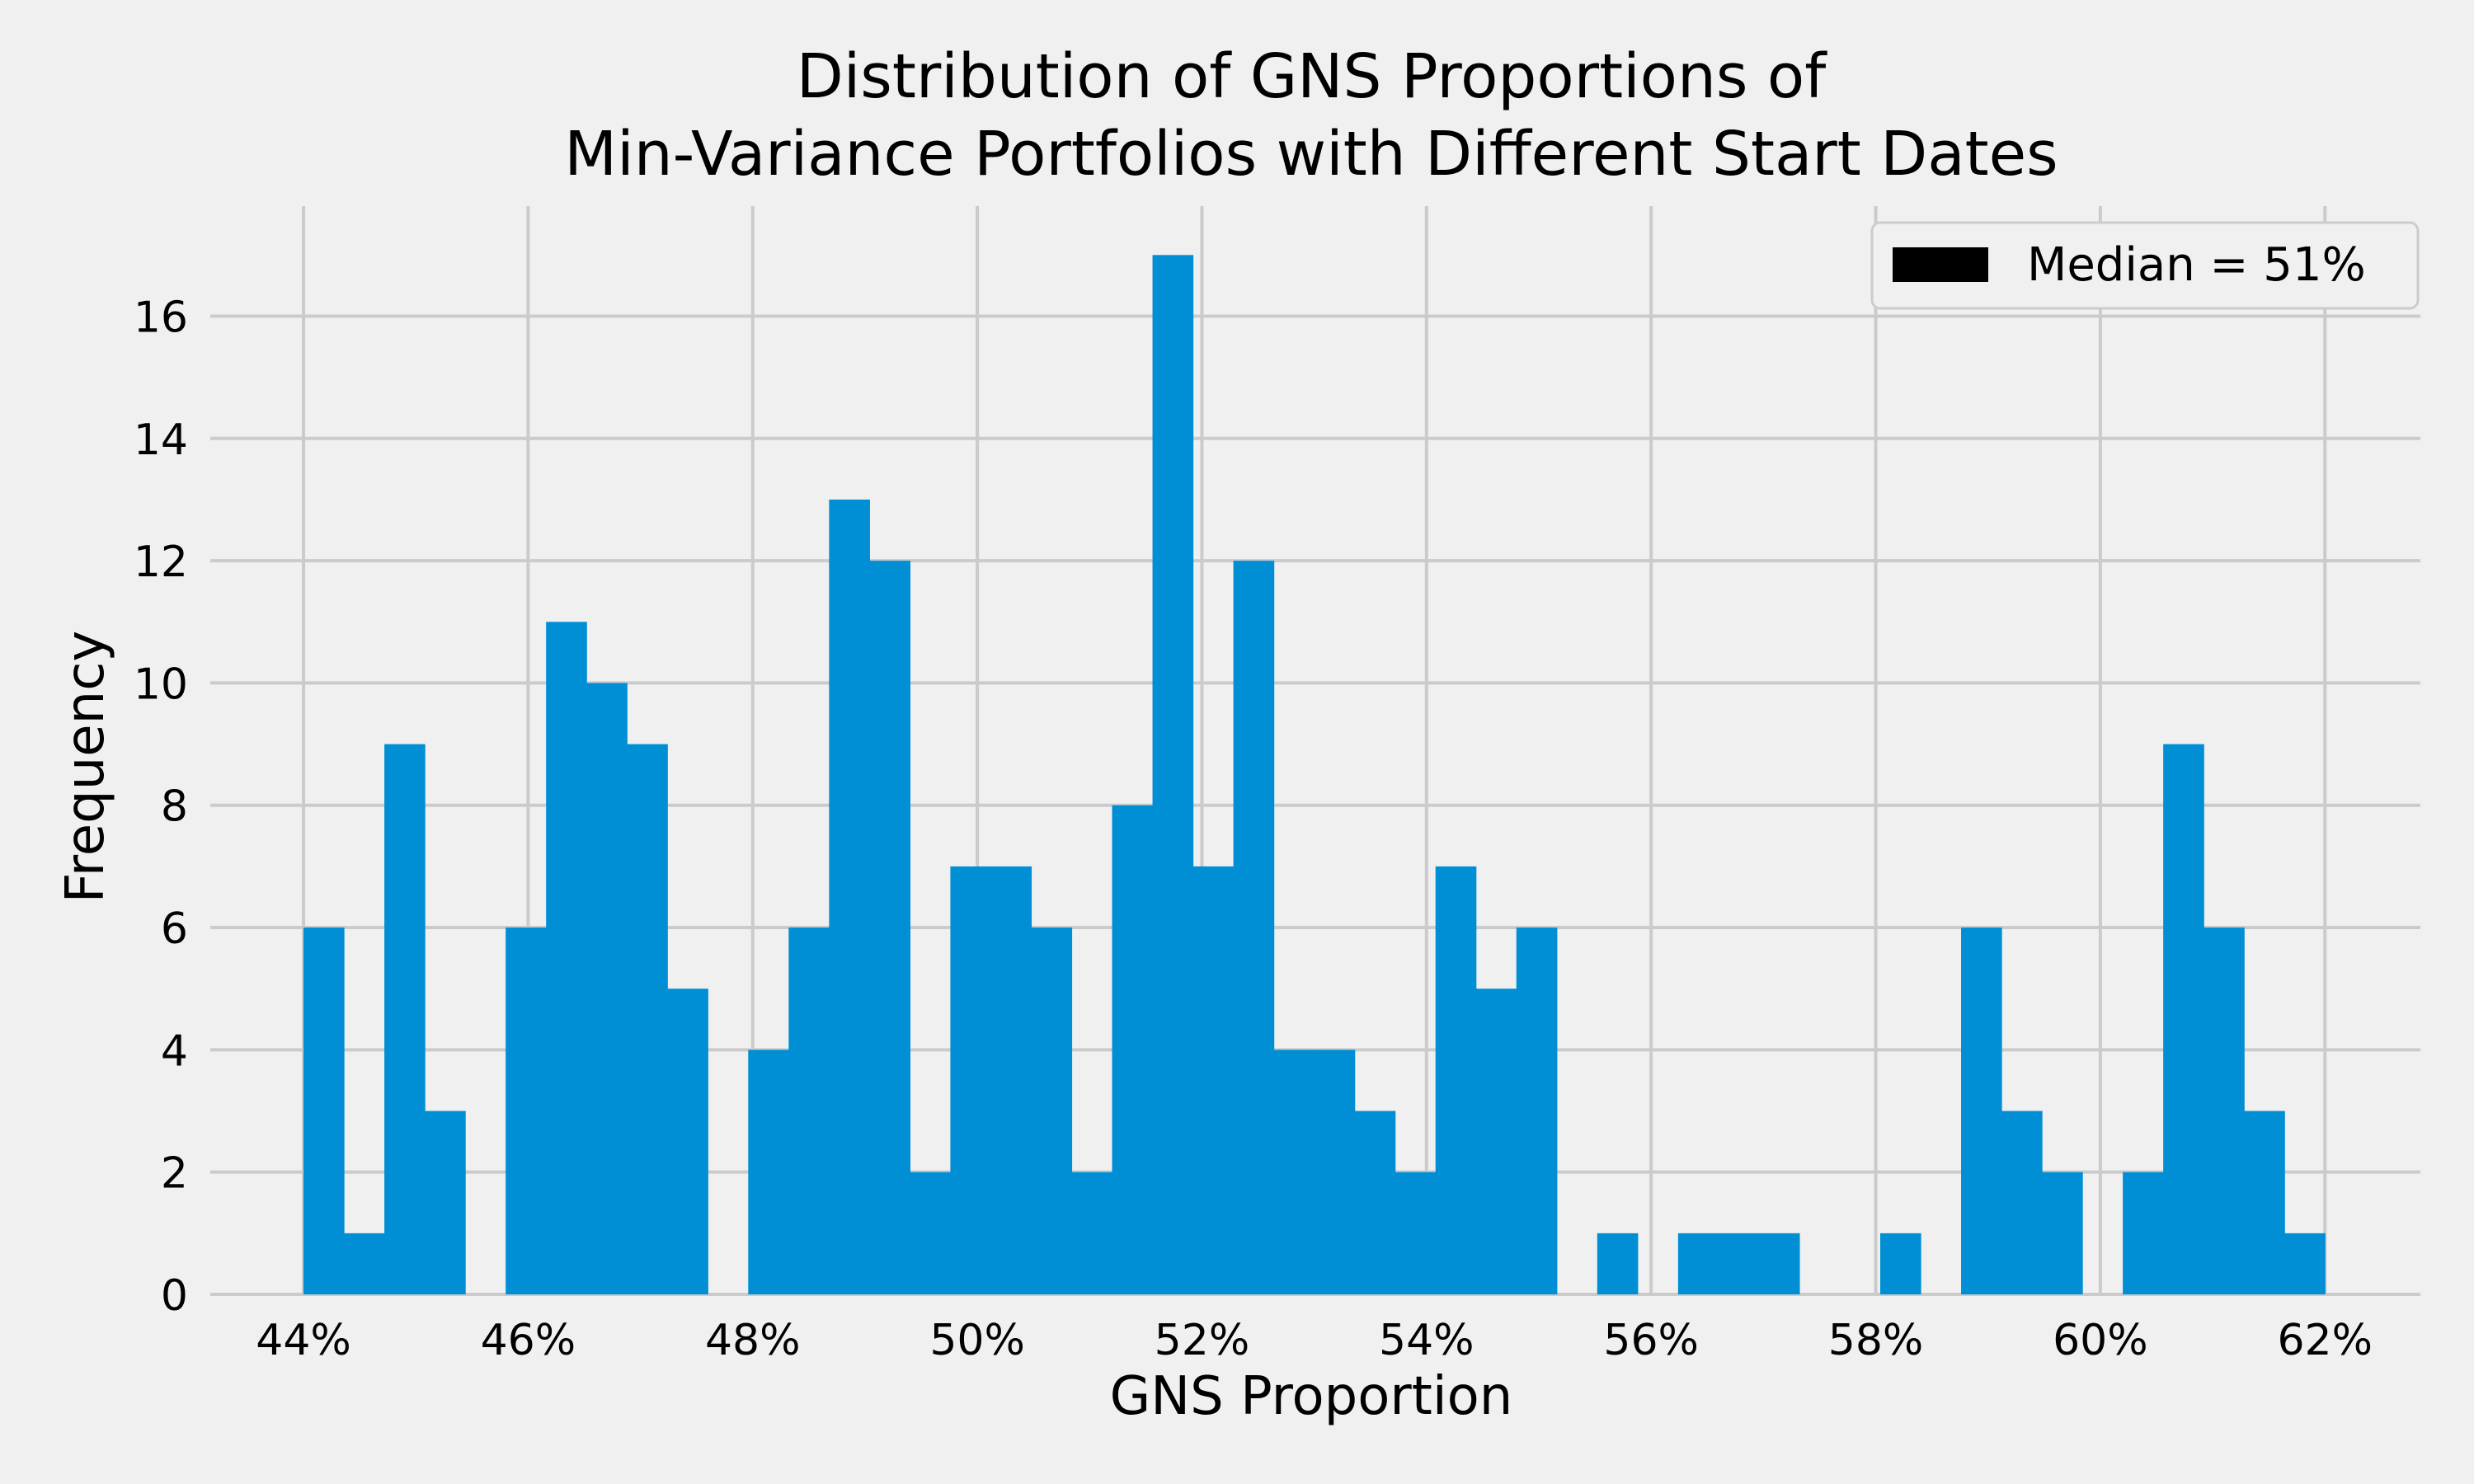  Describe the element at coordinates (1427, 1340) in the screenshot. I see `x-tick-label: 54%` at that location.